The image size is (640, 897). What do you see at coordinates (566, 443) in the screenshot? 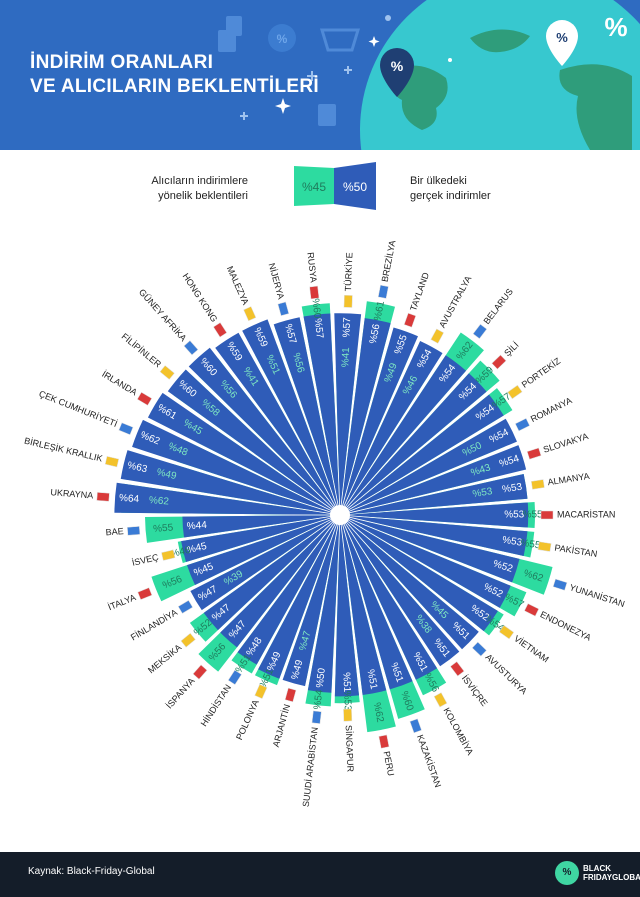
I see `country-label: SLOVAKYA` at bounding box center [566, 443].